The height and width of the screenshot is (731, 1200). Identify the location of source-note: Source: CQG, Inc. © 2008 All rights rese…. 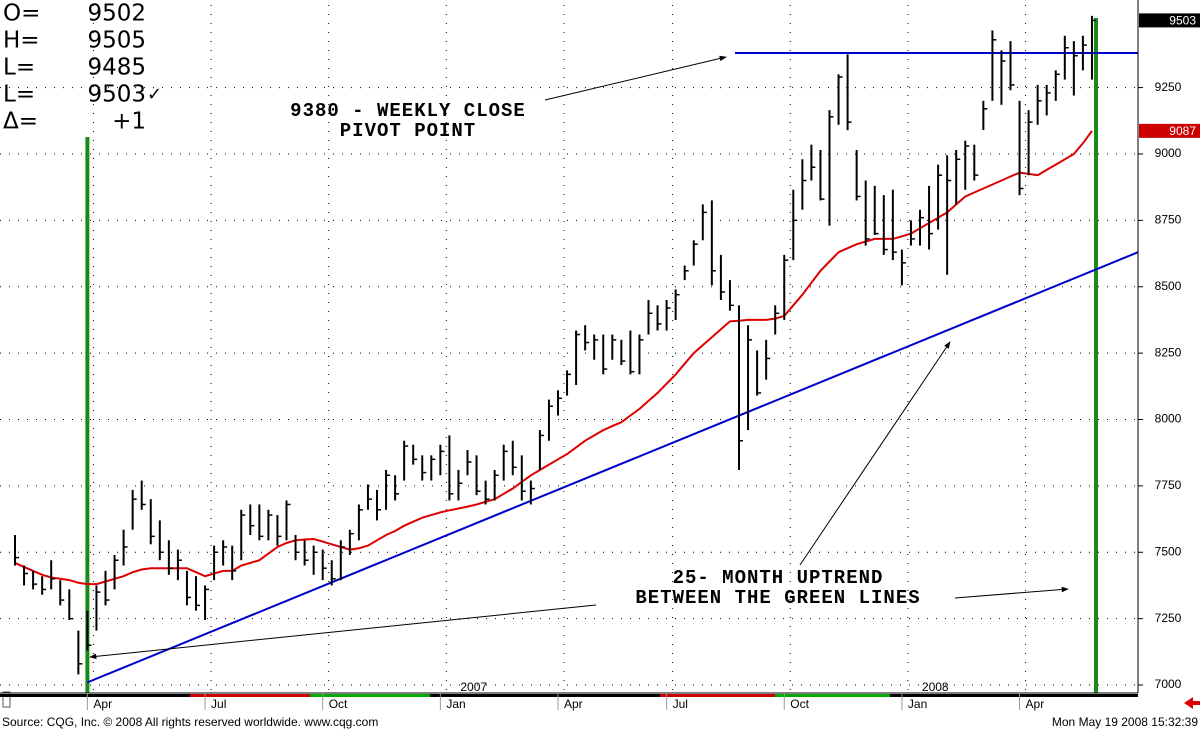
(190, 722).